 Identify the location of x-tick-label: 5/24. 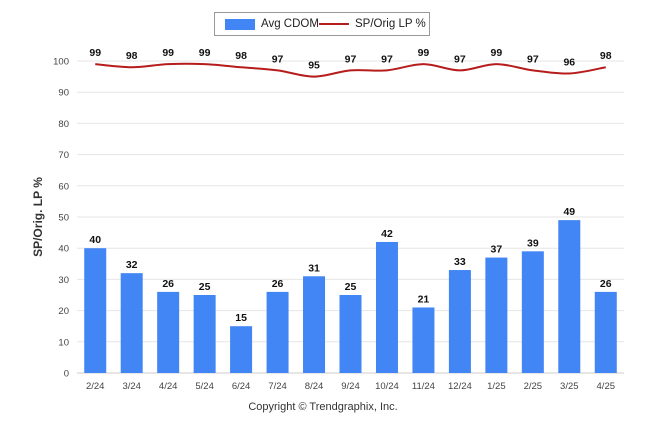
(204, 386).